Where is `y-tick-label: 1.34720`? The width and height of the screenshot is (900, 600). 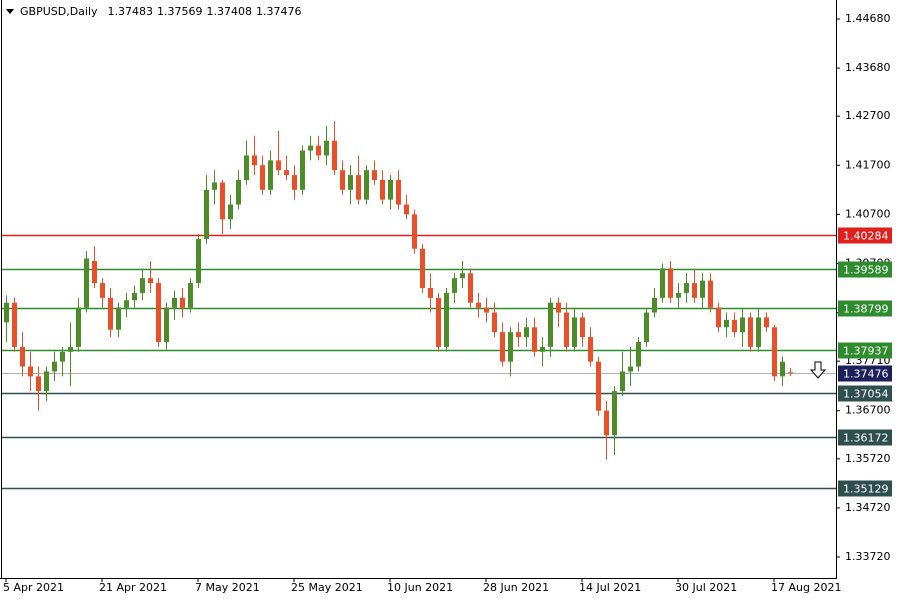
y-tick-label: 1.34720 is located at coordinates (868, 507).